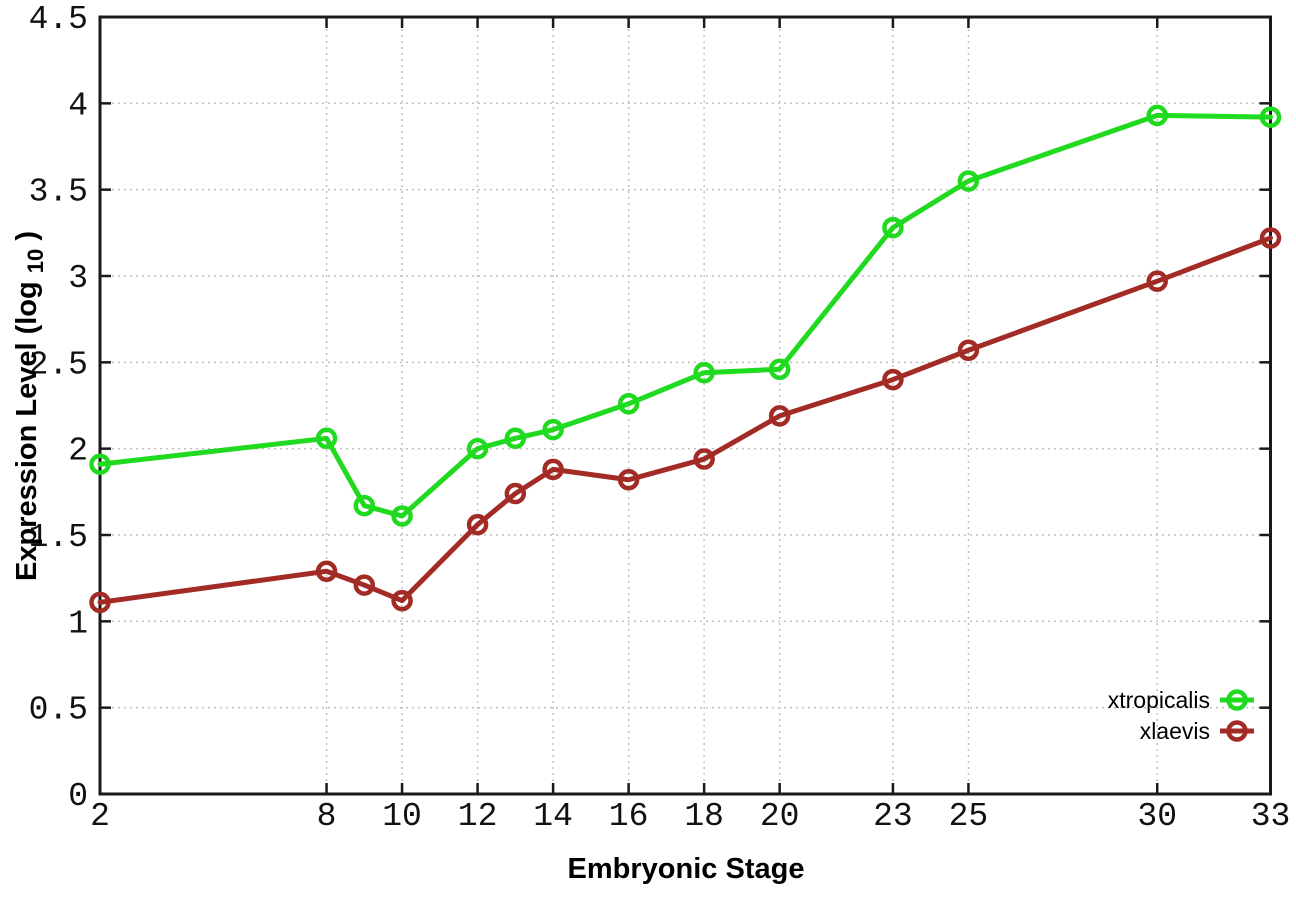 The height and width of the screenshot is (907, 1296). I want to click on x-tick-label: 2, so click(100, 816).